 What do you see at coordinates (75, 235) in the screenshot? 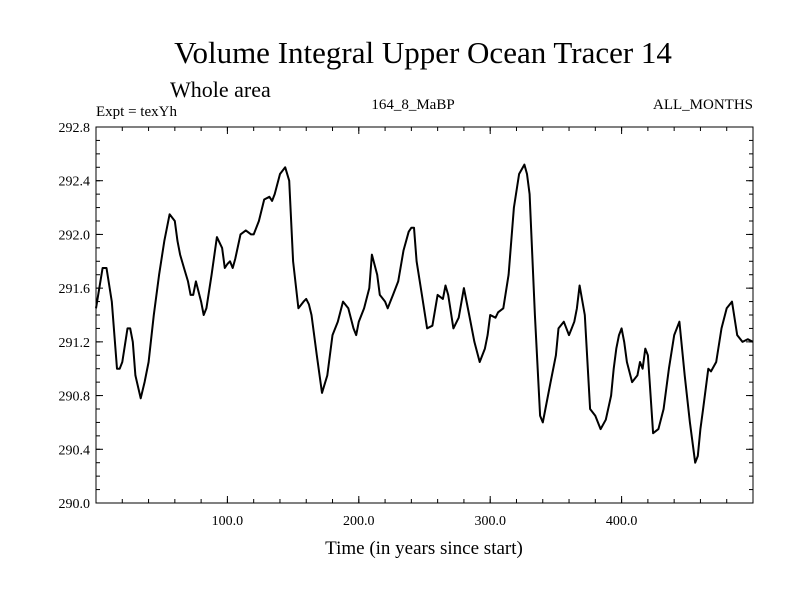
I see `y-tick-label: 292.0` at bounding box center [75, 235].